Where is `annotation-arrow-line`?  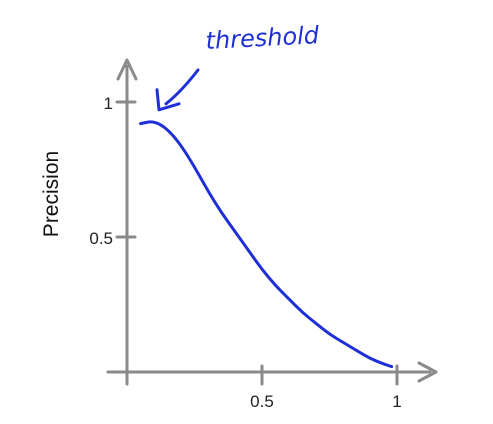 annotation-arrow-line is located at coordinates (182, 87).